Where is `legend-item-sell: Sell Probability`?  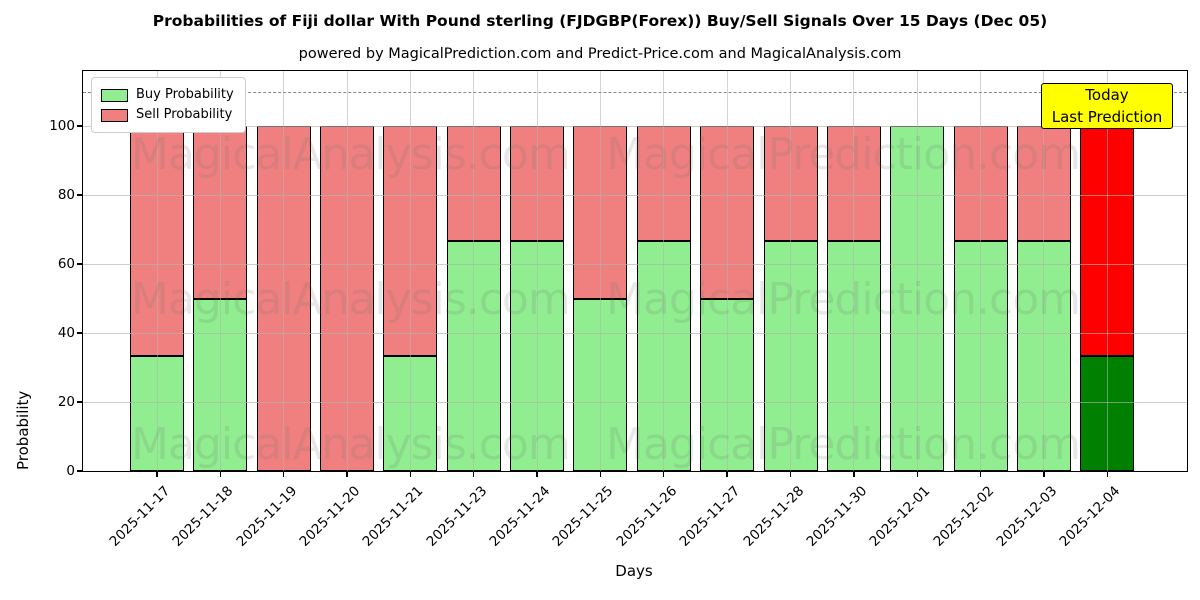
legend-item-sell: Sell Probability is located at coordinates (167, 115).